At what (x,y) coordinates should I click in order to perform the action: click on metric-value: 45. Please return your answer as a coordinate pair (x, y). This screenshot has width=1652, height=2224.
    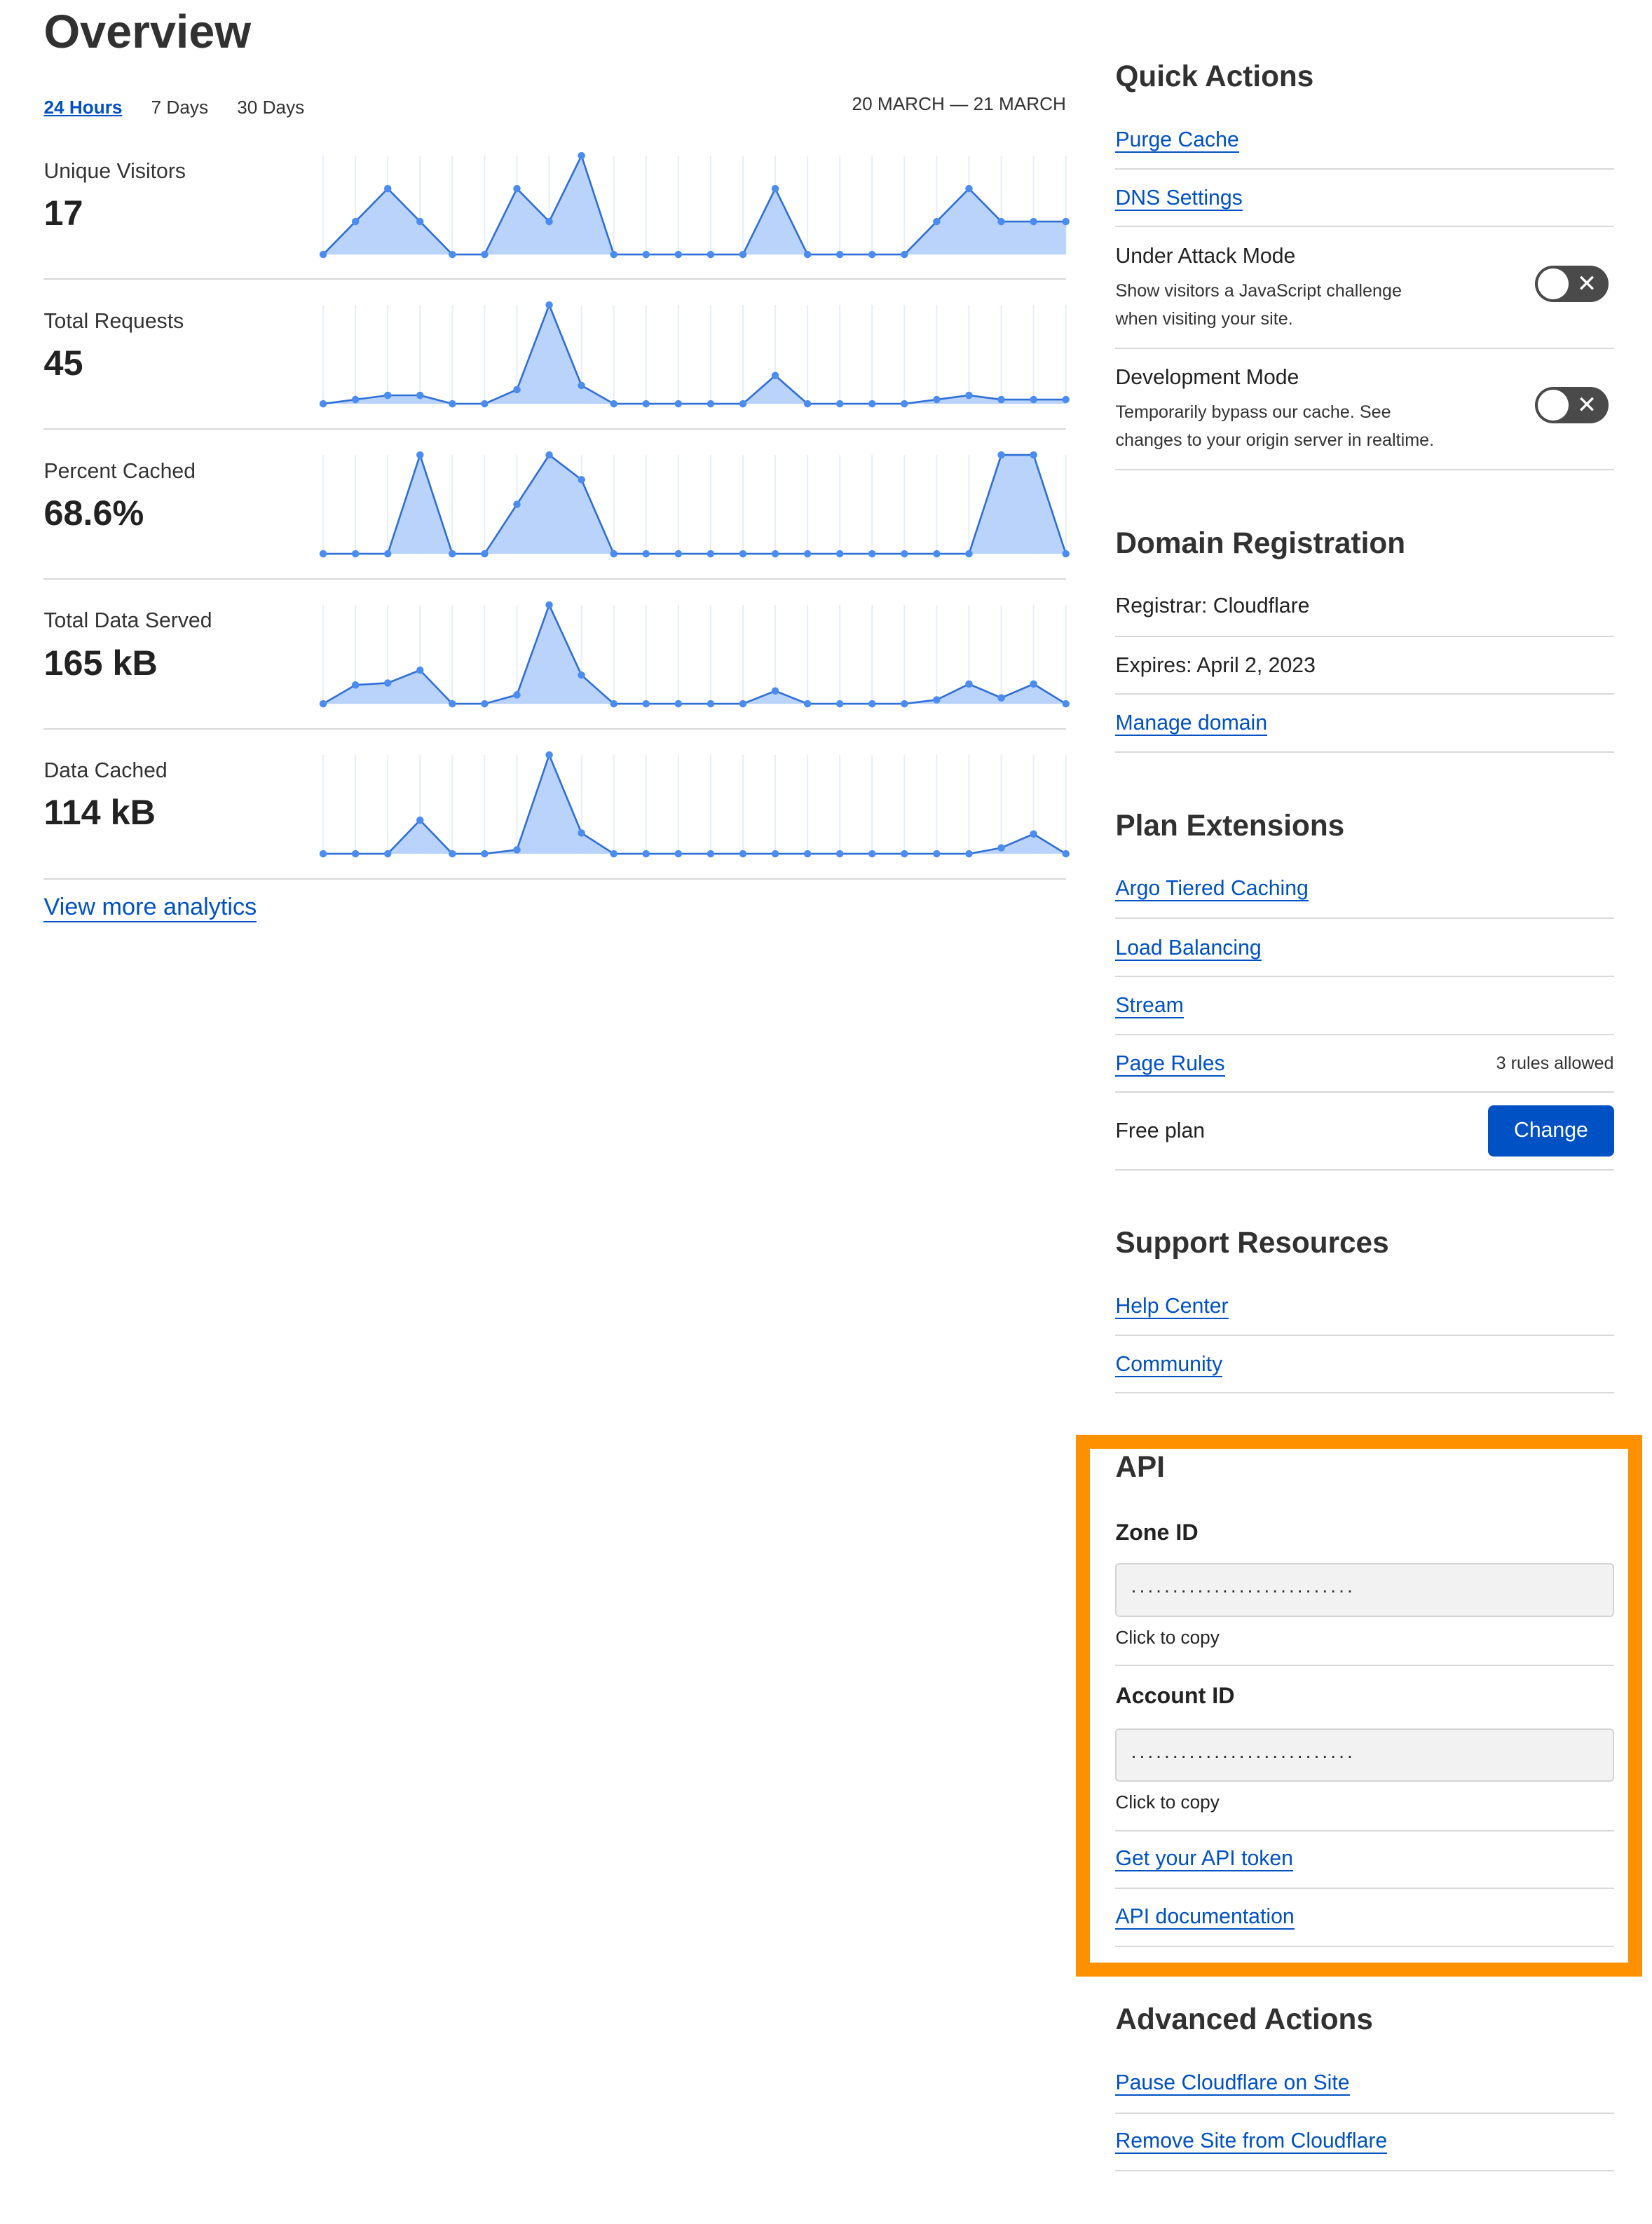
    Looking at the image, I should click on (63, 362).